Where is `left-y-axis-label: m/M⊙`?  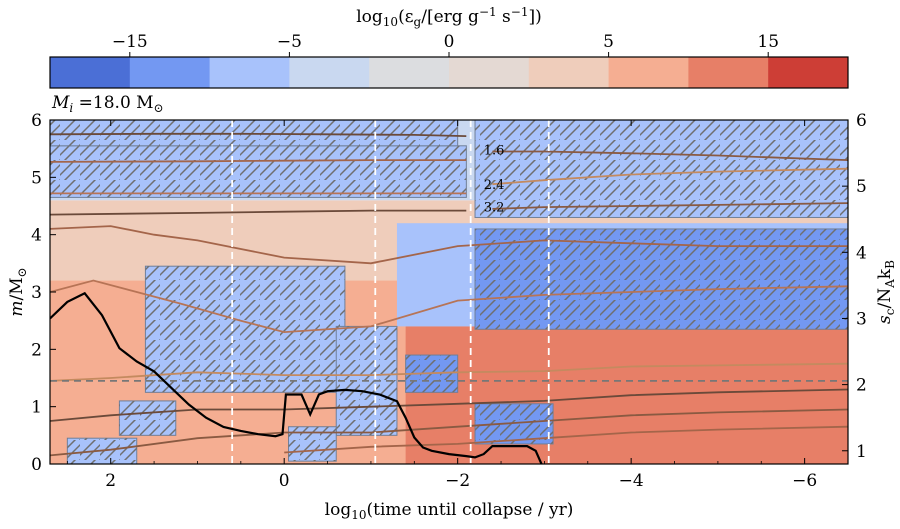 left-y-axis-label: m/M⊙ is located at coordinates (18, 291).